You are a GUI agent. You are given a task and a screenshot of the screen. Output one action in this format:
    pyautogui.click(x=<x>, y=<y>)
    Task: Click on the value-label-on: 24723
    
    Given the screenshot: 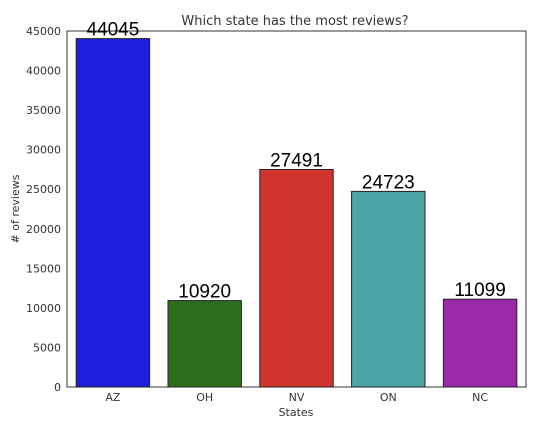 What is the action you would take?
    pyautogui.click(x=388, y=182)
    